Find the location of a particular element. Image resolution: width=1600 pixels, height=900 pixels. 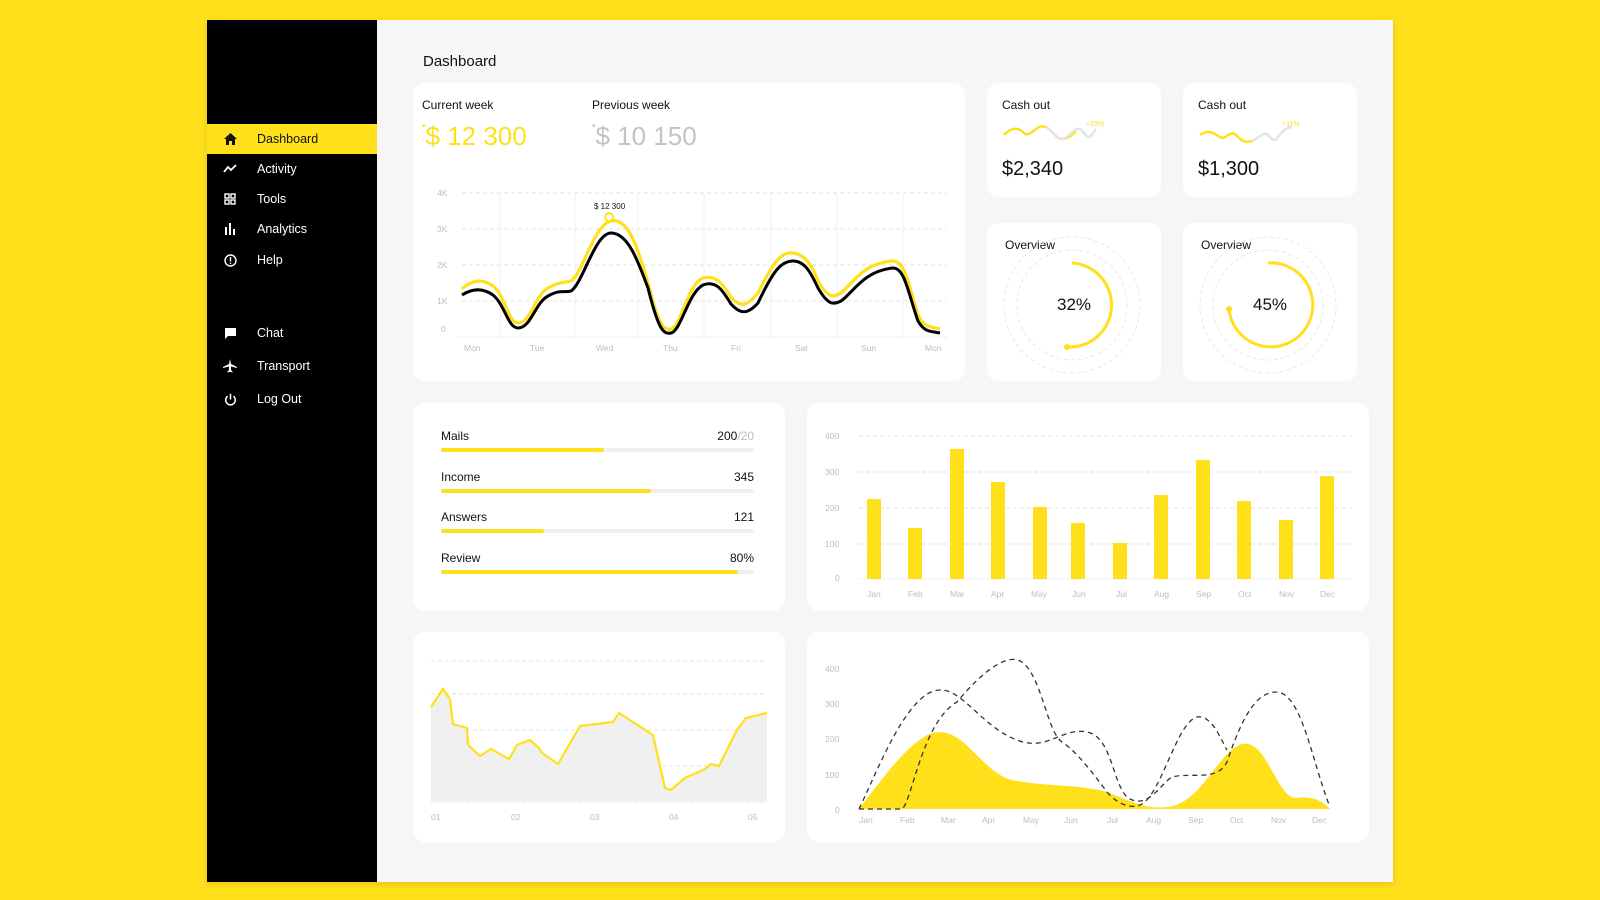

sidebar-item-label: Tools is located at coordinates (272, 199).